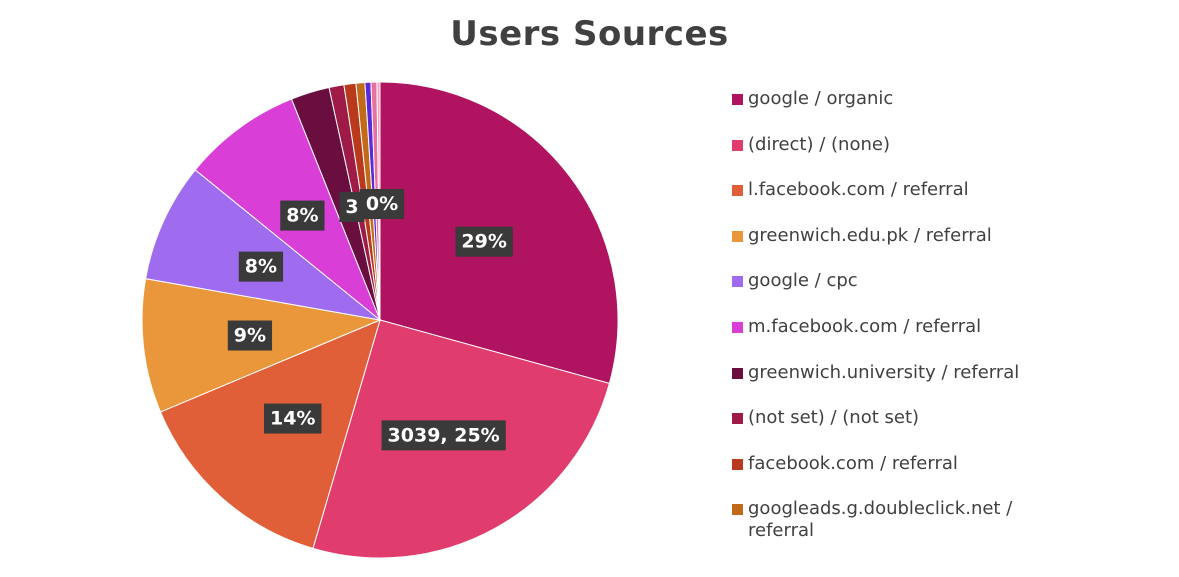 Image resolution: width=1179 pixels, height=577 pixels. I want to click on data-label: 0%, so click(382, 204).